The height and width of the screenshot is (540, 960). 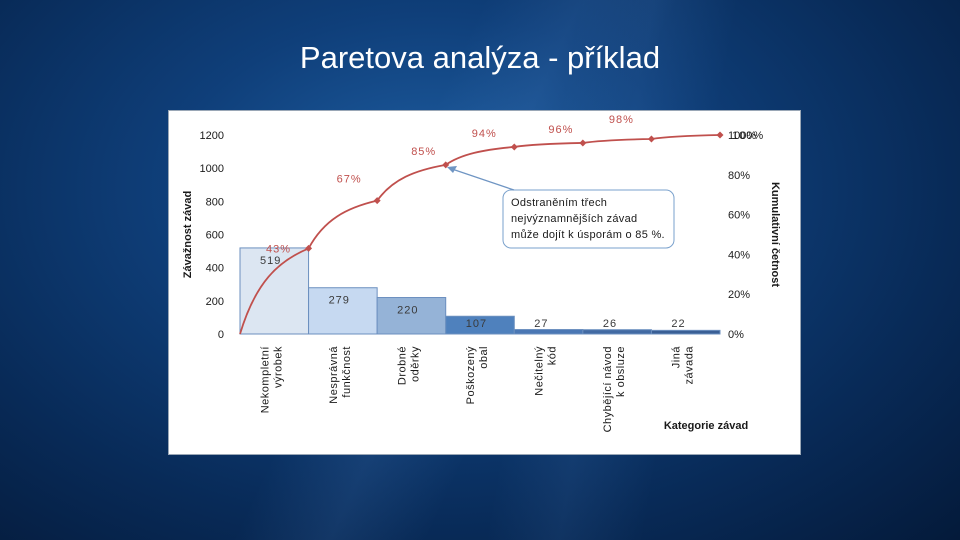 What do you see at coordinates (347, 372) in the screenshot?
I see `x-category-label-line: funkčnost` at bounding box center [347, 372].